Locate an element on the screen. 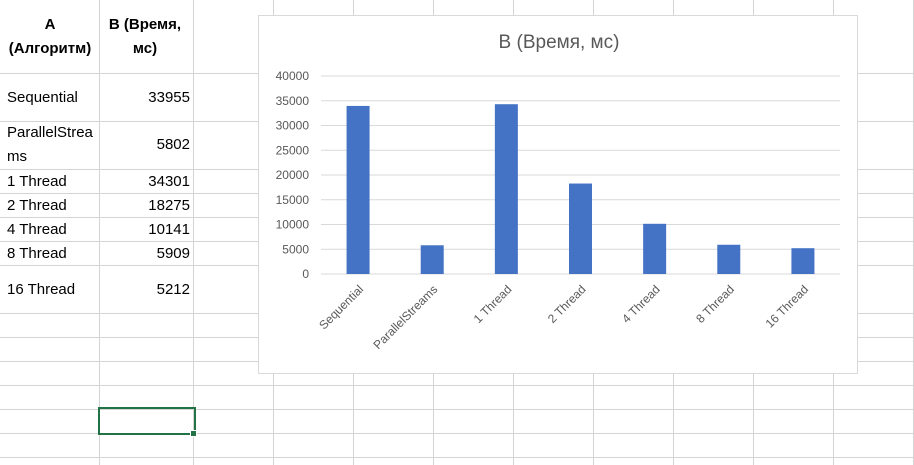 This screenshot has height=465, width=914. cell-value-8-thread: 5909 is located at coordinates (173, 253).